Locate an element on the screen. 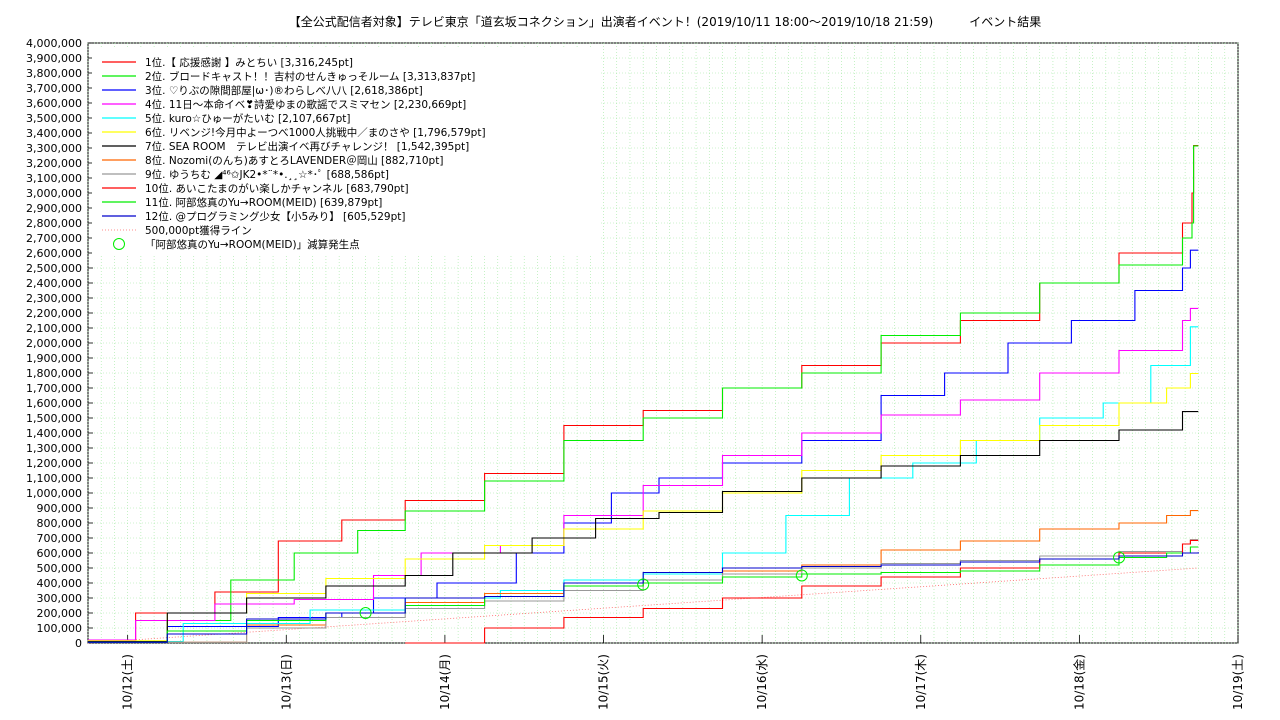 Image resolution: width=1280 pixels, height=720 pixels. y-tick-label: 800,000 is located at coordinates (60, 523).